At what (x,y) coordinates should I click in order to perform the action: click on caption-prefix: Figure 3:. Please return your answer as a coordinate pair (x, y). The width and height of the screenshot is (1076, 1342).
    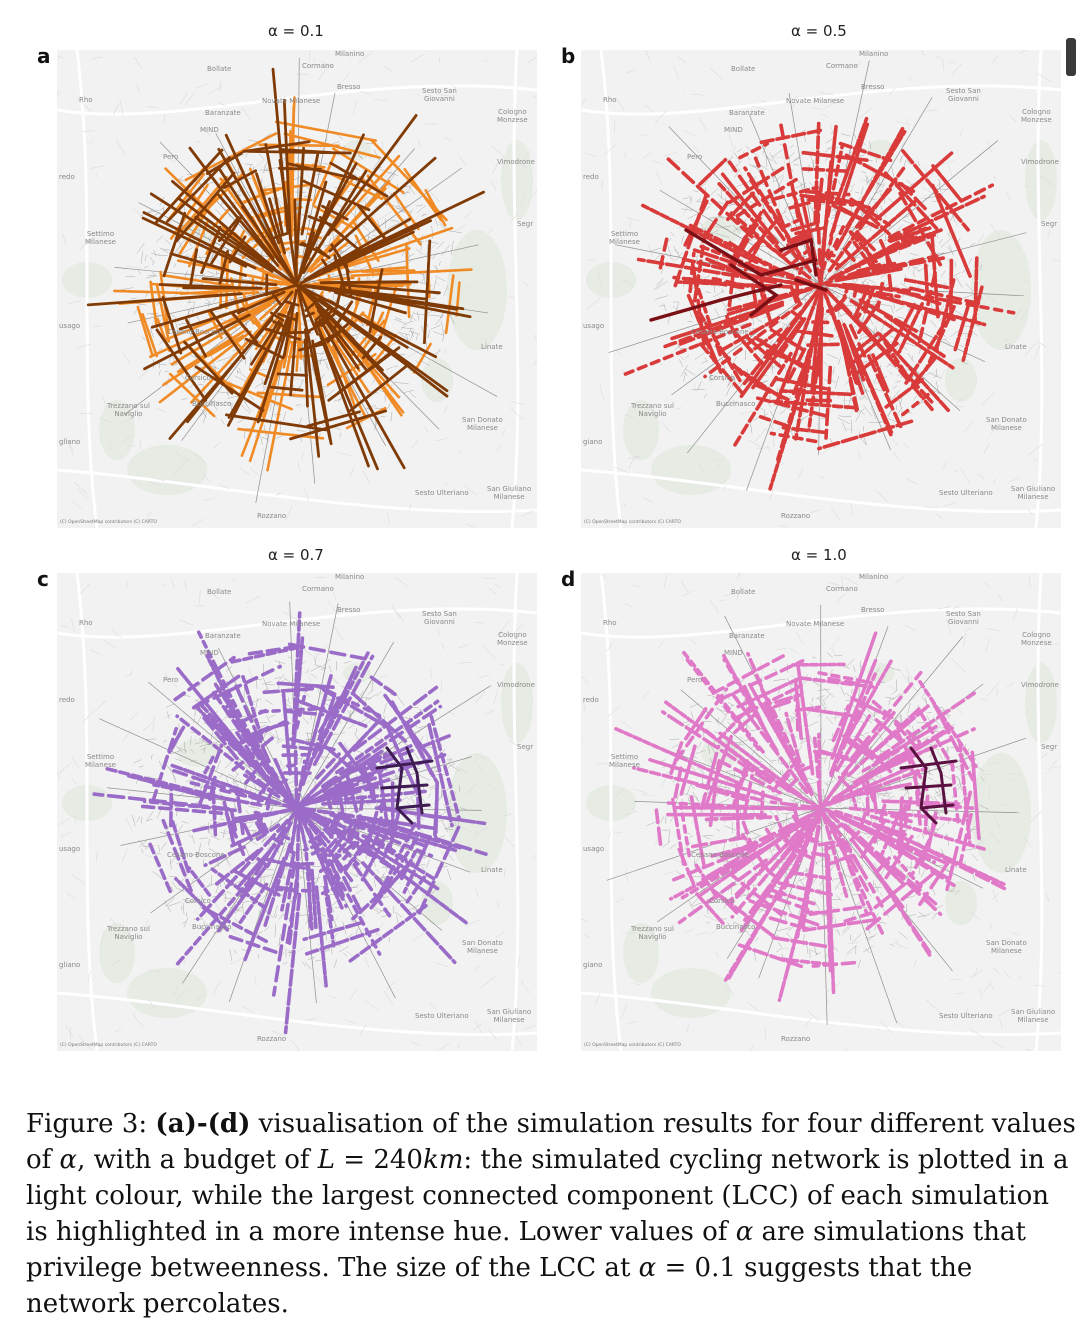
    Looking at the image, I should click on (91, 1124).